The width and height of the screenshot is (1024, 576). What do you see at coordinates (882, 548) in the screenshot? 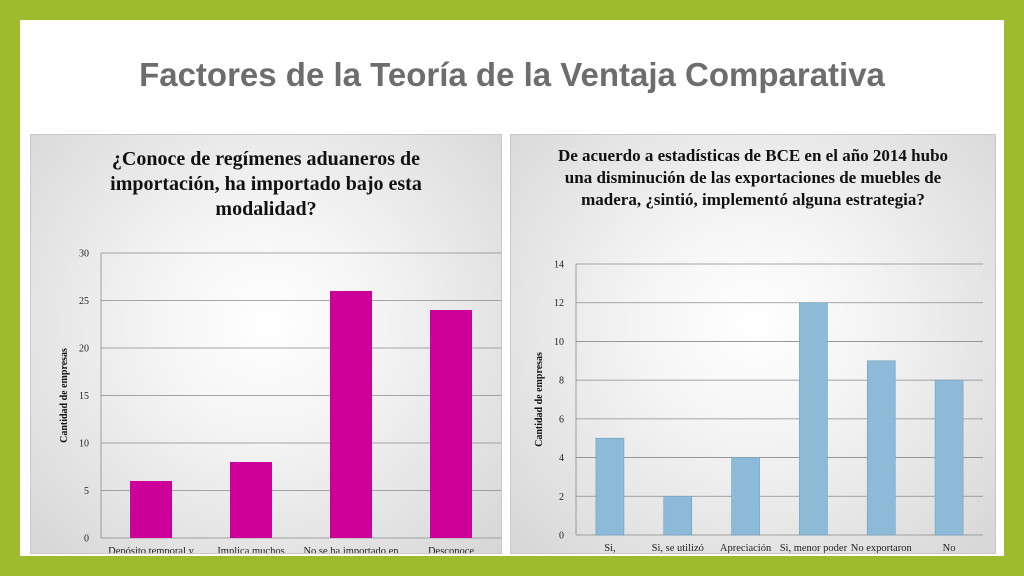
I see `category-label-right-4: No exportaronese año` at bounding box center [882, 548].